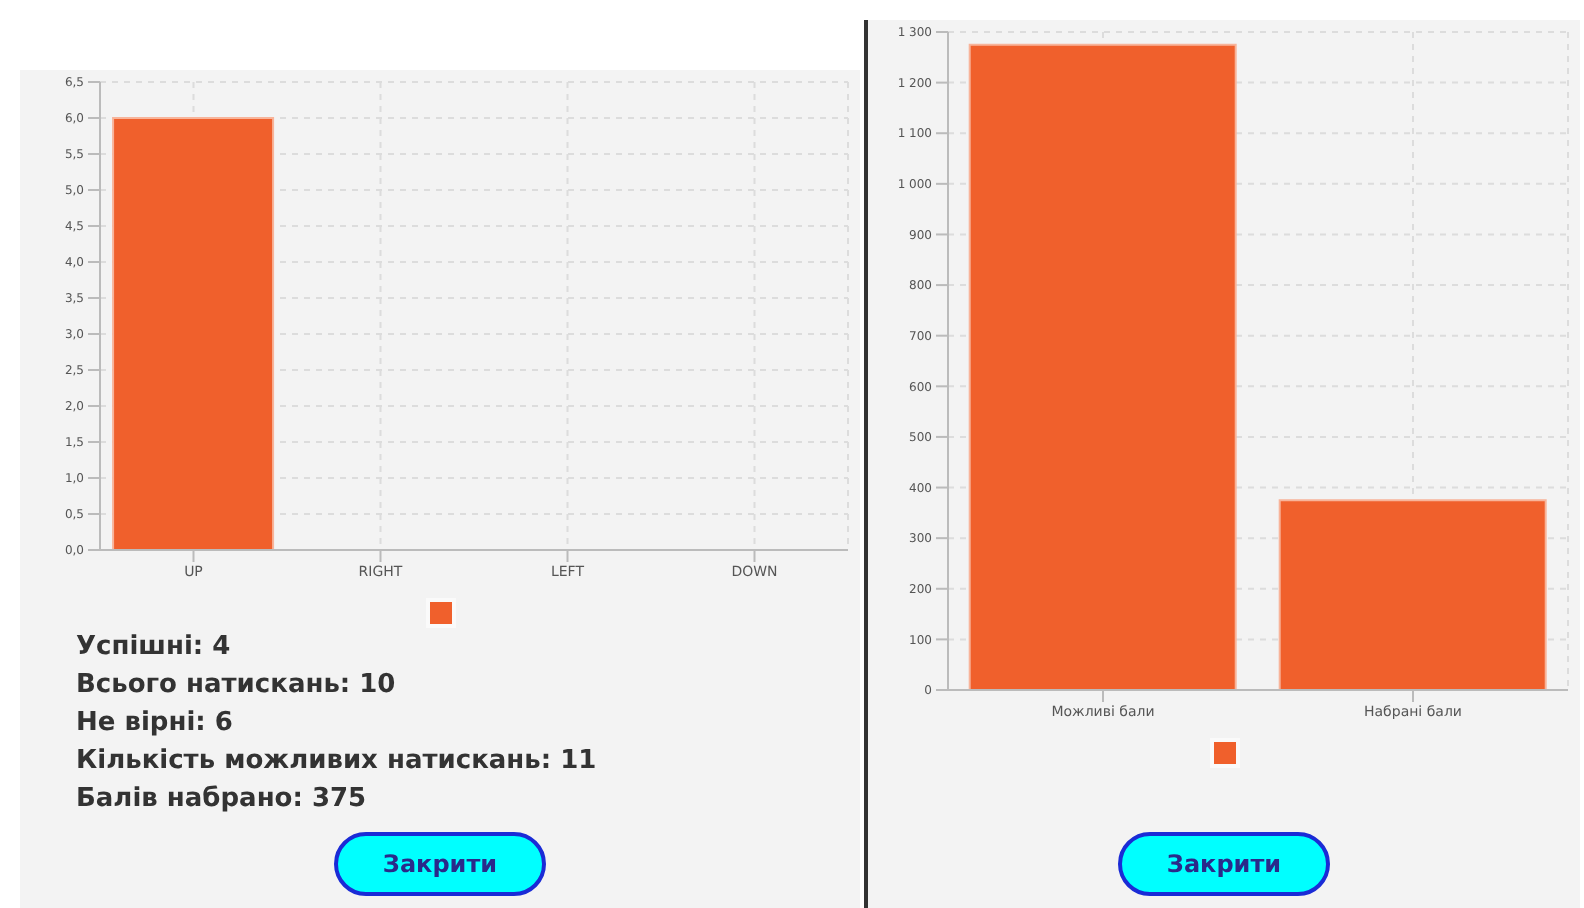 This screenshot has width=1584, height=908. What do you see at coordinates (154, 648) in the screenshot?
I see `text: Успішні: 4` at bounding box center [154, 648].